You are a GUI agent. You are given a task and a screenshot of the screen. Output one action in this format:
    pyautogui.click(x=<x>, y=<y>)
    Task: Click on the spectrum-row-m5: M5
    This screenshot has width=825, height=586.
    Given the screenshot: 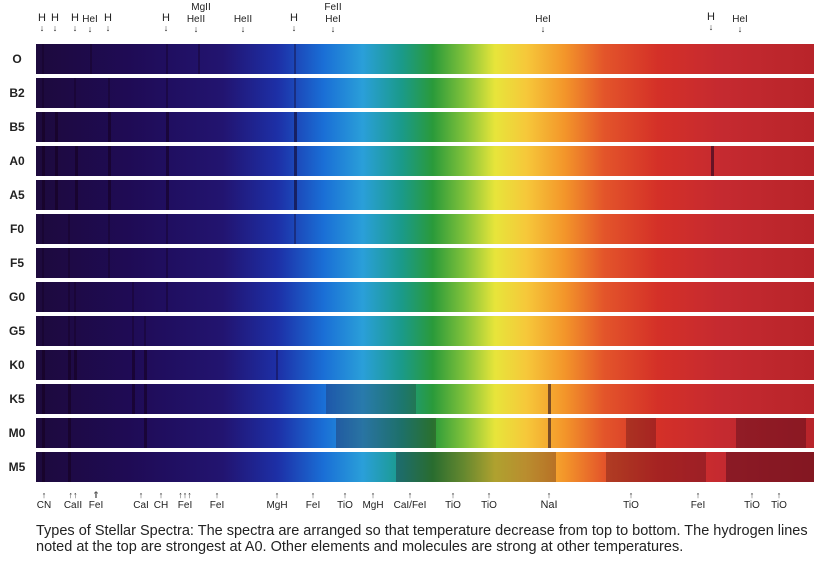 What is the action you would take?
    pyautogui.click(x=412, y=467)
    